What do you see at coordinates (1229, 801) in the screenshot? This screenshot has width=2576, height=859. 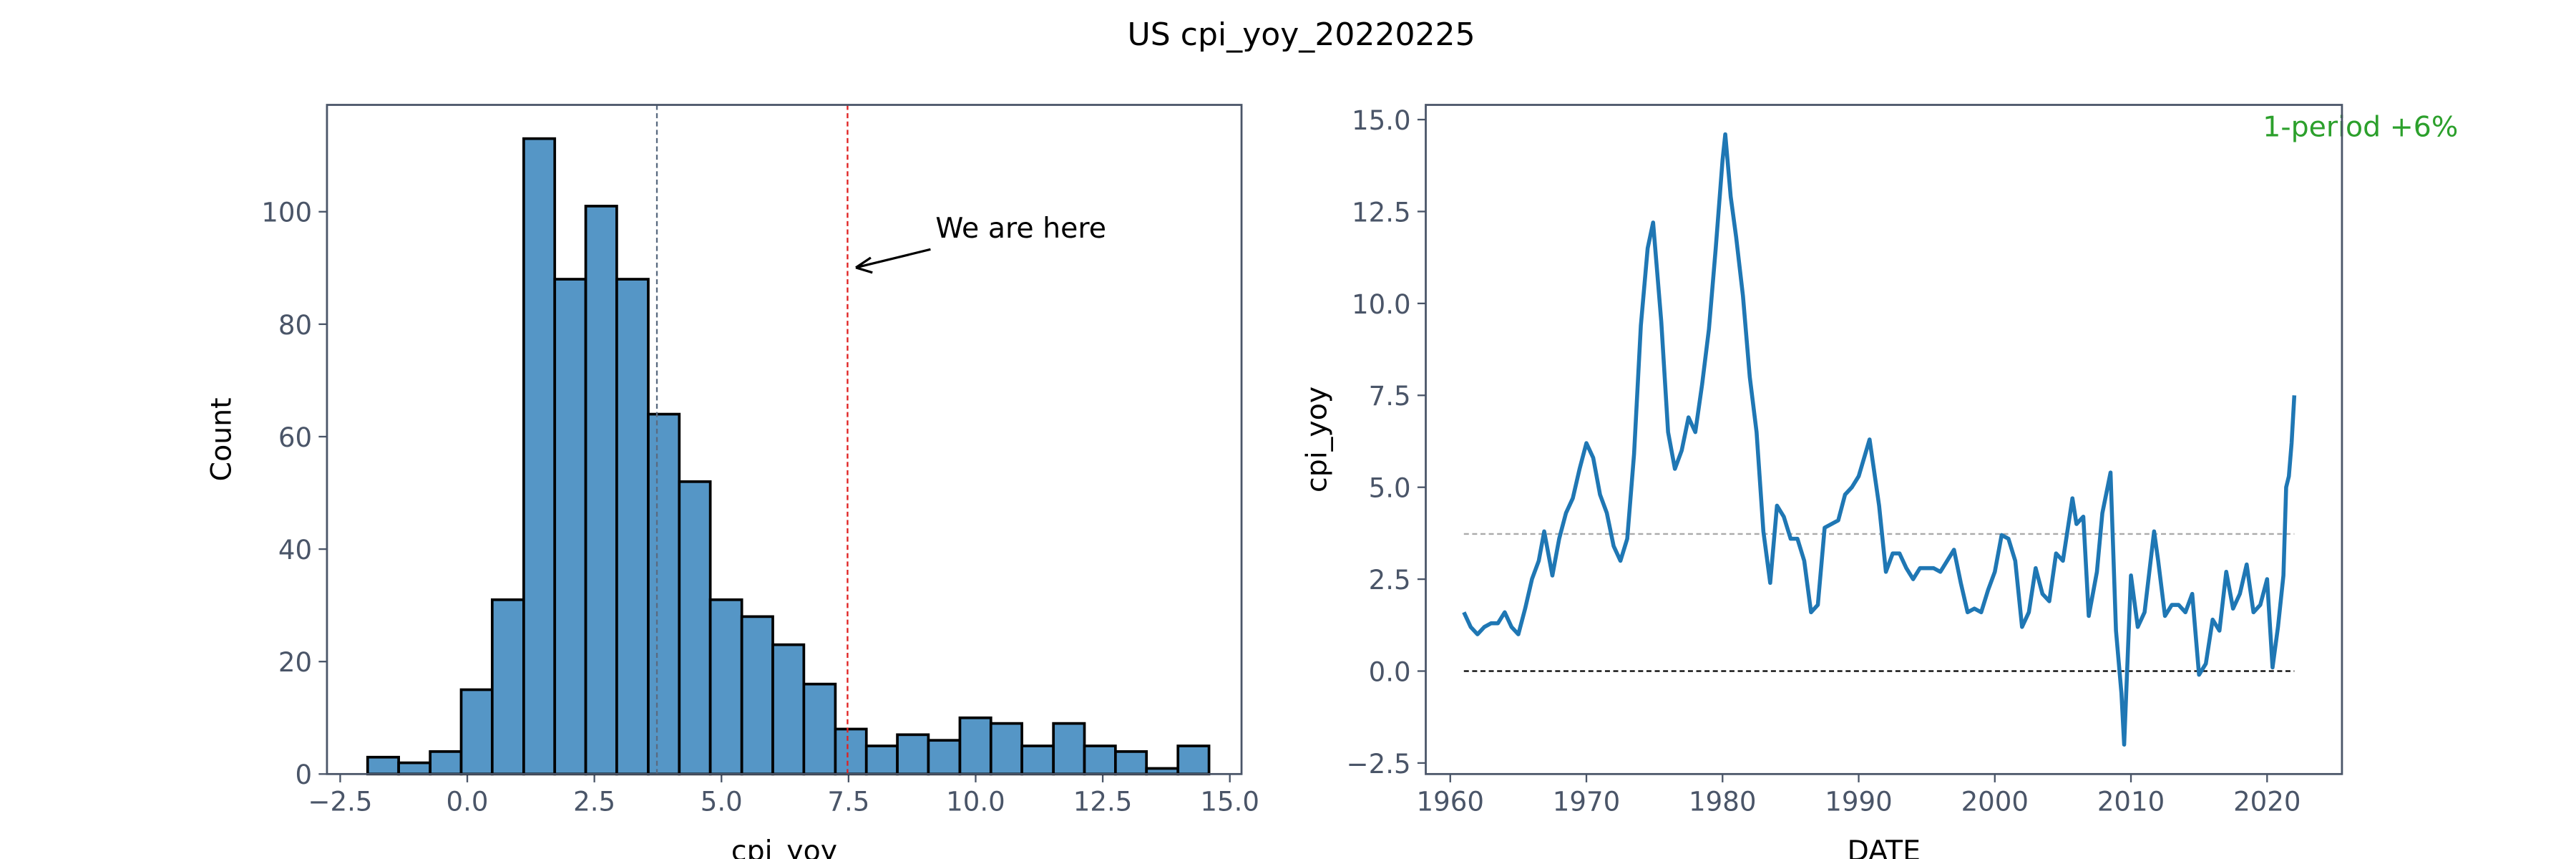 I see `x-tick-label: 15.0` at bounding box center [1229, 801].